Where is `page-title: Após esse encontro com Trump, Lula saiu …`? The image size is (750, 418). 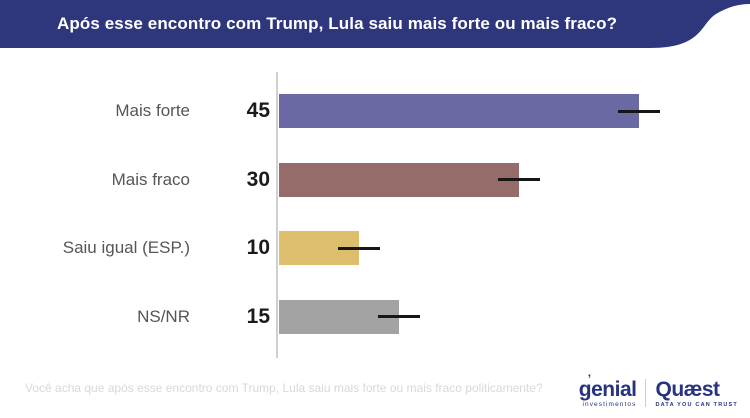 page-title: Após esse encontro com Trump, Lula saiu … is located at coordinates (337, 23).